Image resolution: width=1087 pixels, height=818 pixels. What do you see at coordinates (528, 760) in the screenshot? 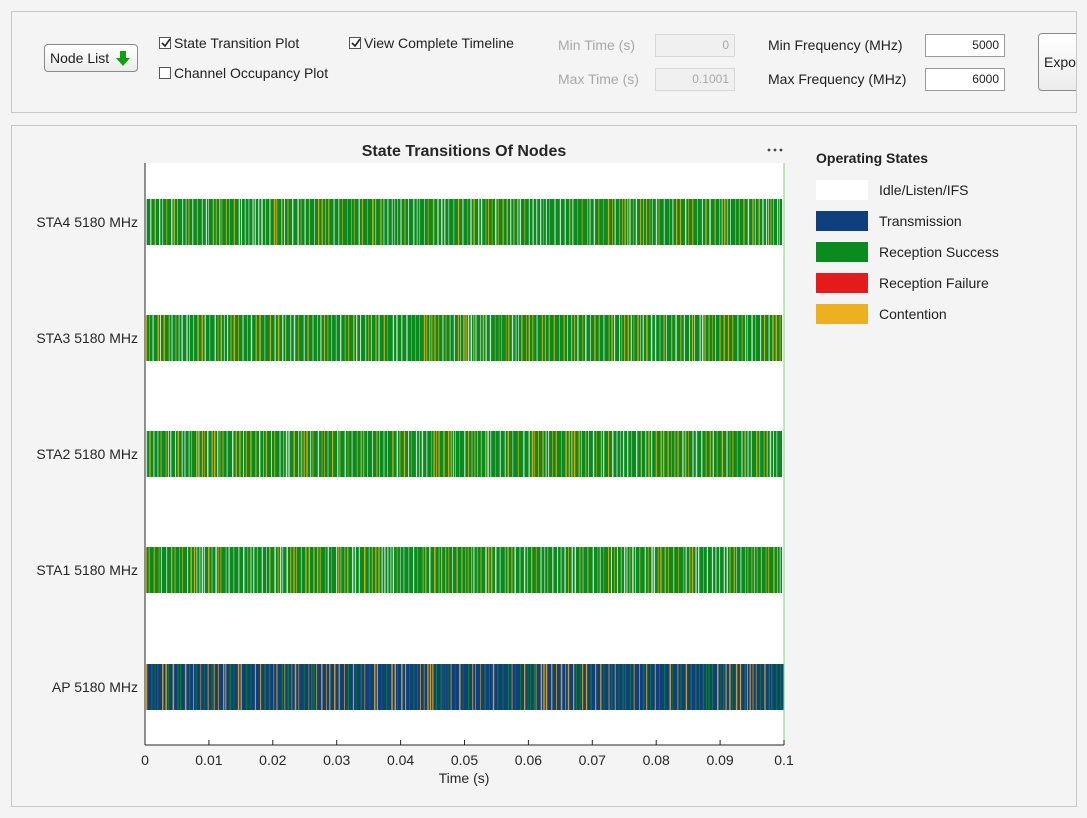
I see `x-tick-label: 0.06` at bounding box center [528, 760].